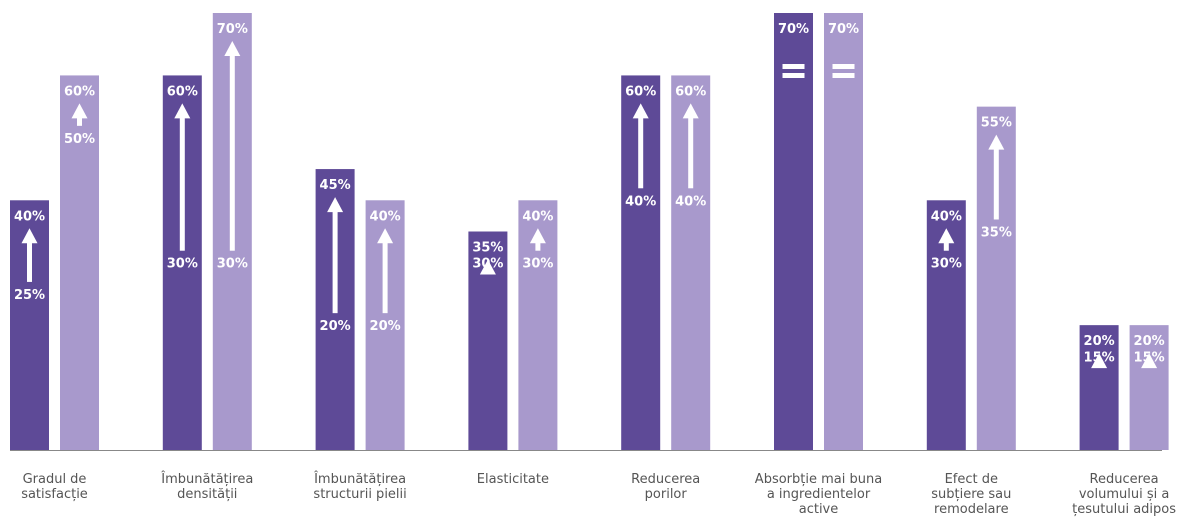  What do you see at coordinates (79, 139) in the screenshot?
I see `bar-start-label: 50%` at bounding box center [79, 139].